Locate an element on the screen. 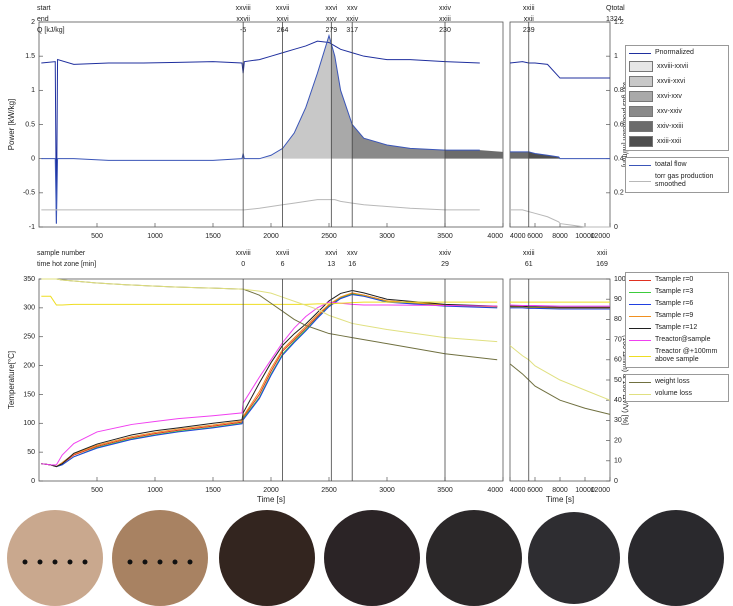  legend-entry: Treactor @+100mm above sample is located at coordinates (677, 356).